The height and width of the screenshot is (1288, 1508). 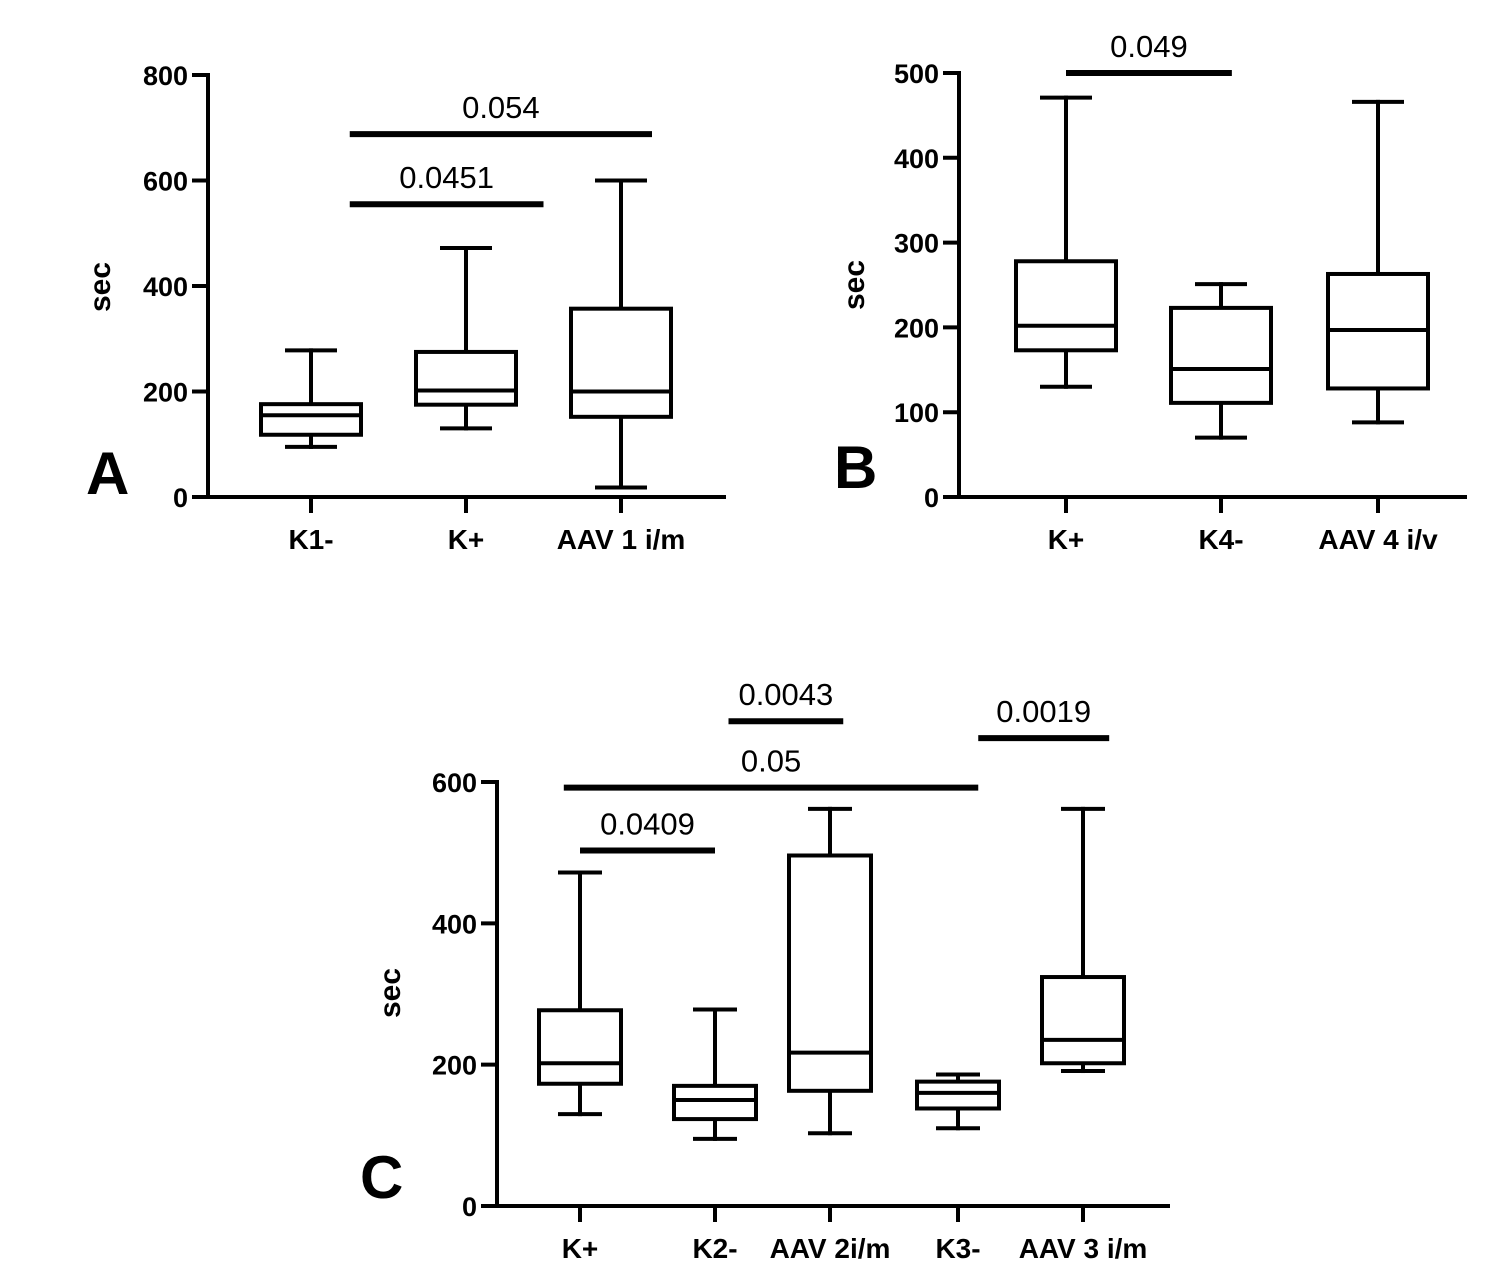 What do you see at coordinates (957, 1248) in the screenshot?
I see `category-label: K3-` at bounding box center [957, 1248].